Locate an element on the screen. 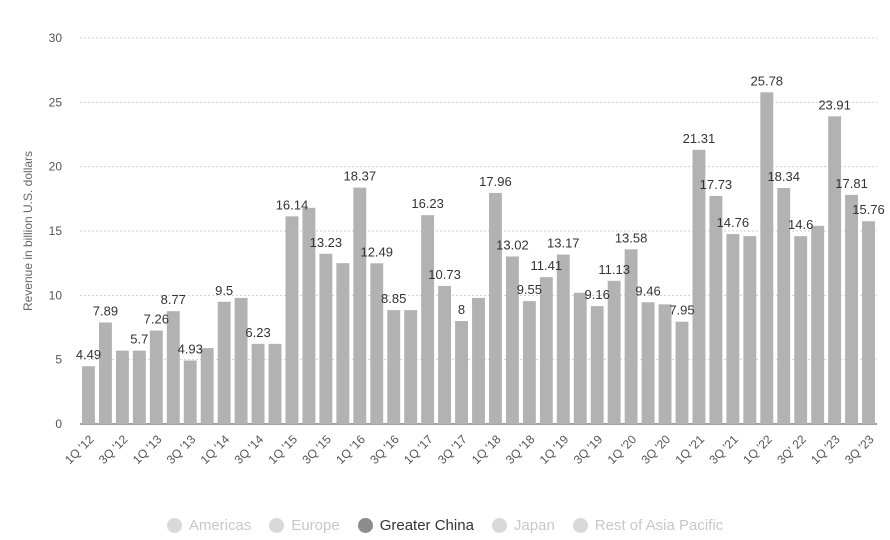  x-tick-label: 1Q '15 is located at coordinates (282, 449).